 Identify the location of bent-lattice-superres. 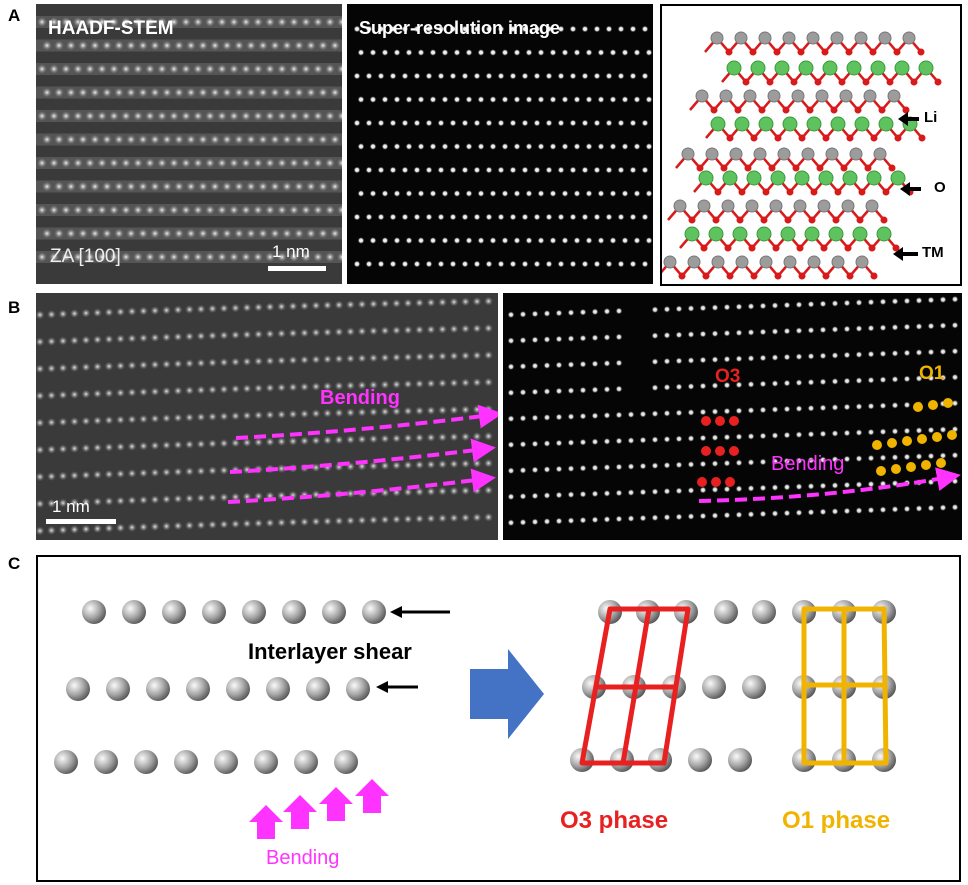
(734, 411).